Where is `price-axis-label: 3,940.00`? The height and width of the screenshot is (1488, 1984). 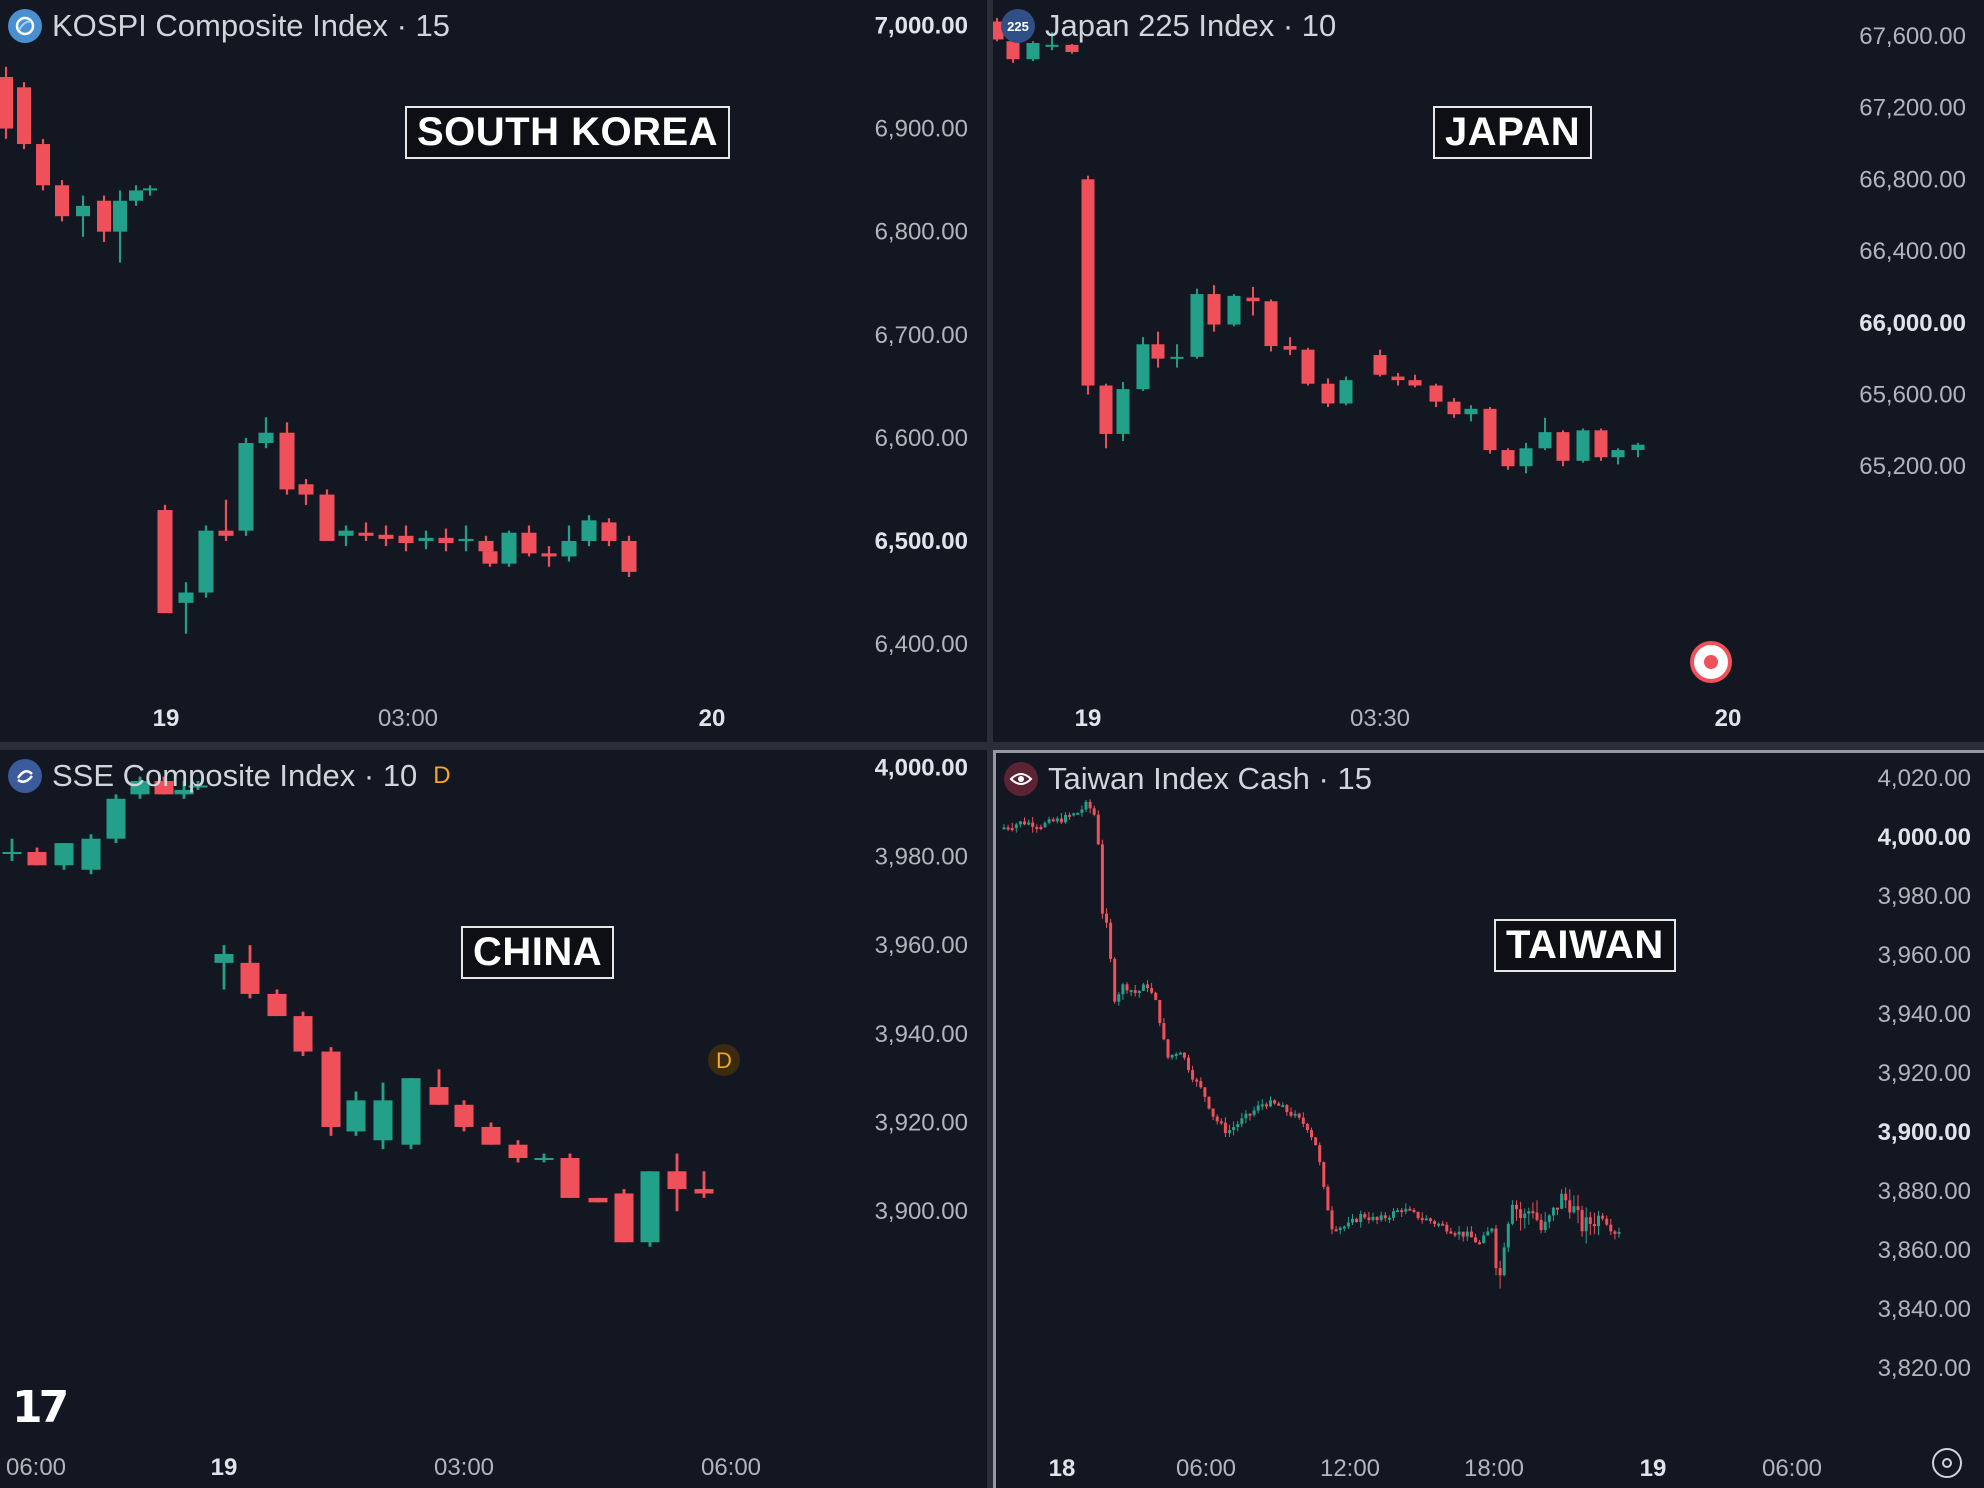 price-axis-label: 3,940.00 is located at coordinates (1924, 1014).